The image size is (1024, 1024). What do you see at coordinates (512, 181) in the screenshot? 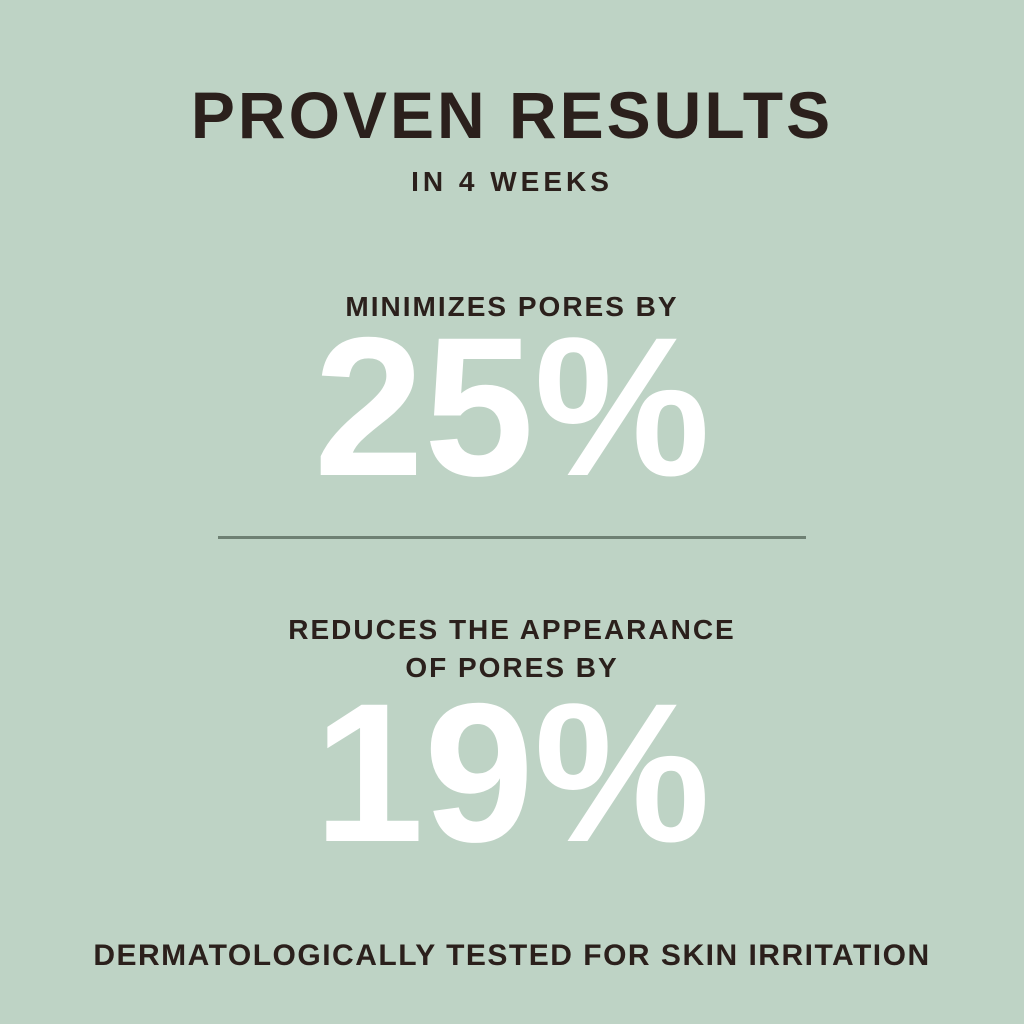
I see `page-subtitle: IN 4 WEEKS` at bounding box center [512, 181].